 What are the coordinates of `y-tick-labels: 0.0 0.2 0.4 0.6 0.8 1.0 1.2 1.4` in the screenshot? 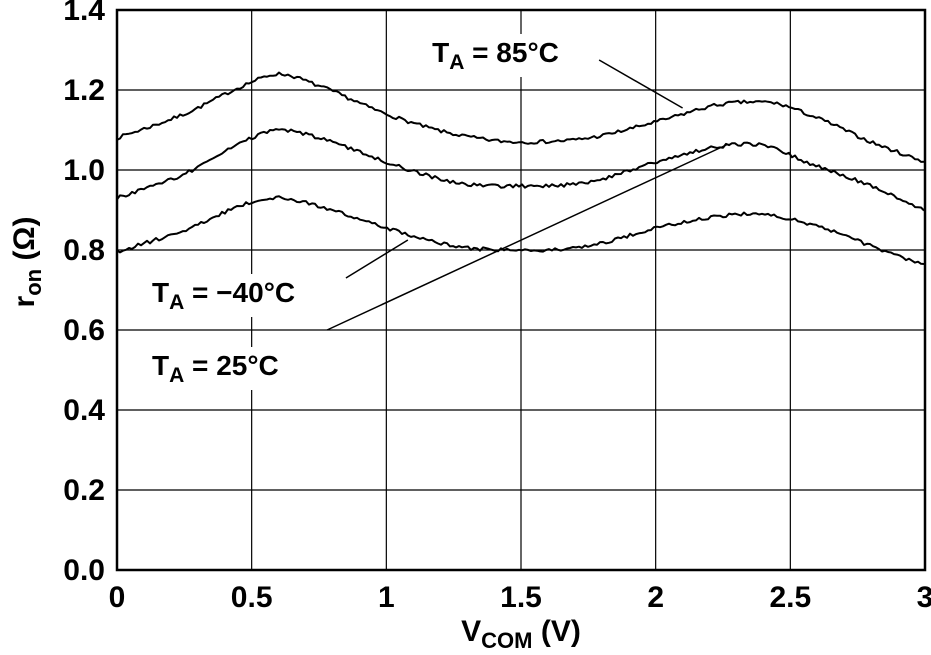 It's located at (84, 293).